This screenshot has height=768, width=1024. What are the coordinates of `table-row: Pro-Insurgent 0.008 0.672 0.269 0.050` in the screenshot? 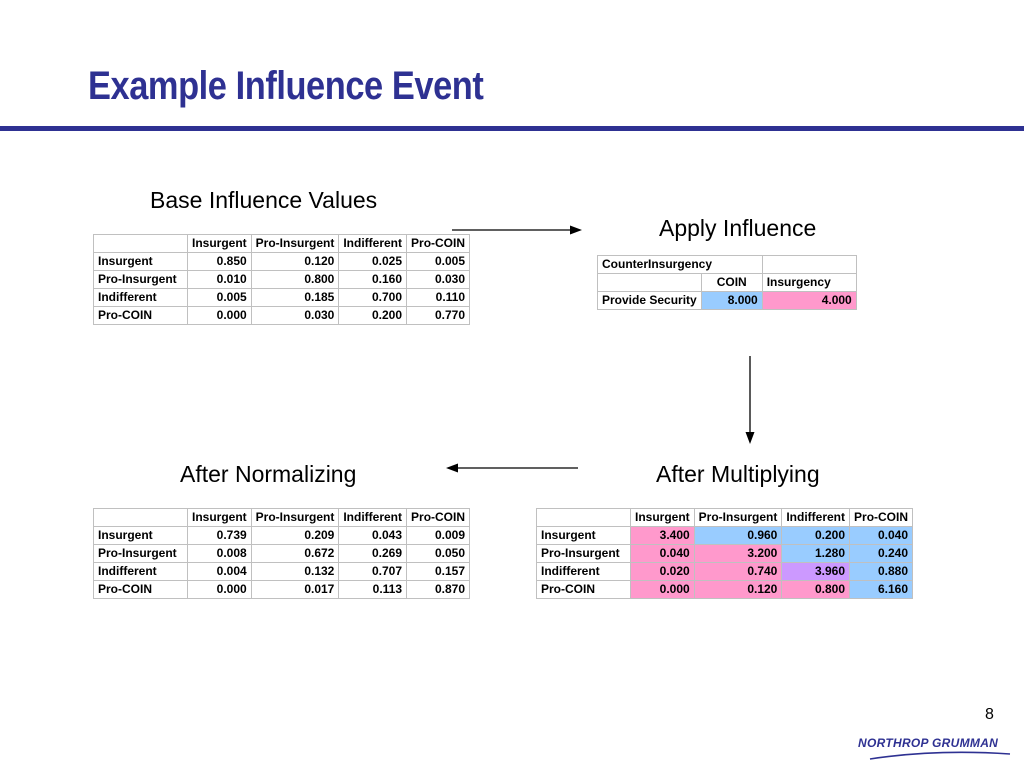 It's located at (282, 553).